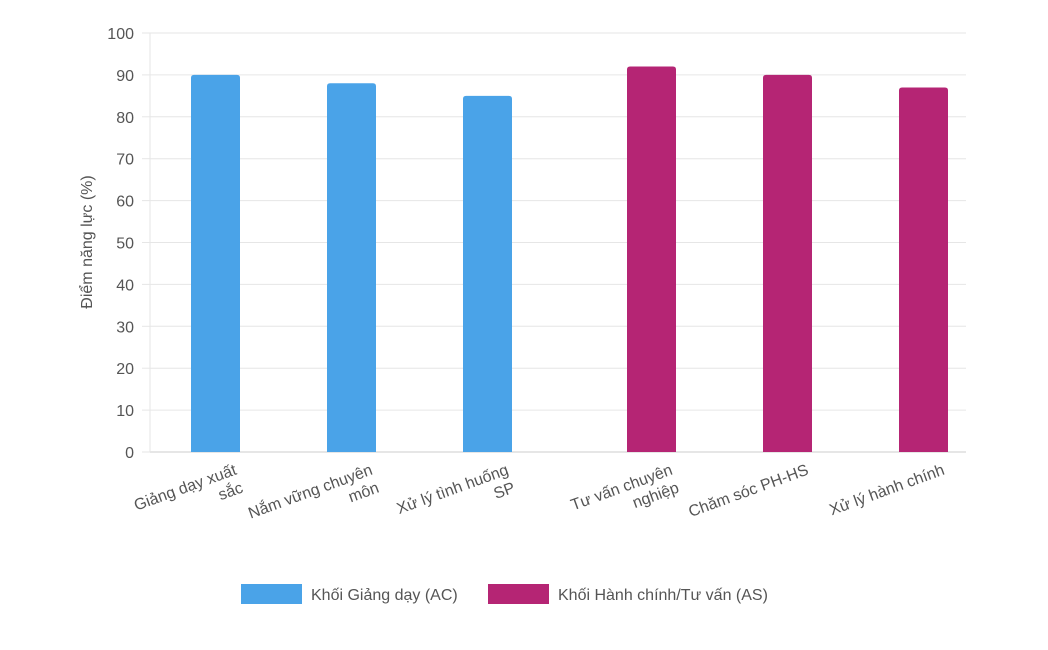 Image resolution: width=1048 pixels, height=650 pixels. Describe the element at coordinates (125, 160) in the screenshot. I see `y-tick-label: 70` at that location.